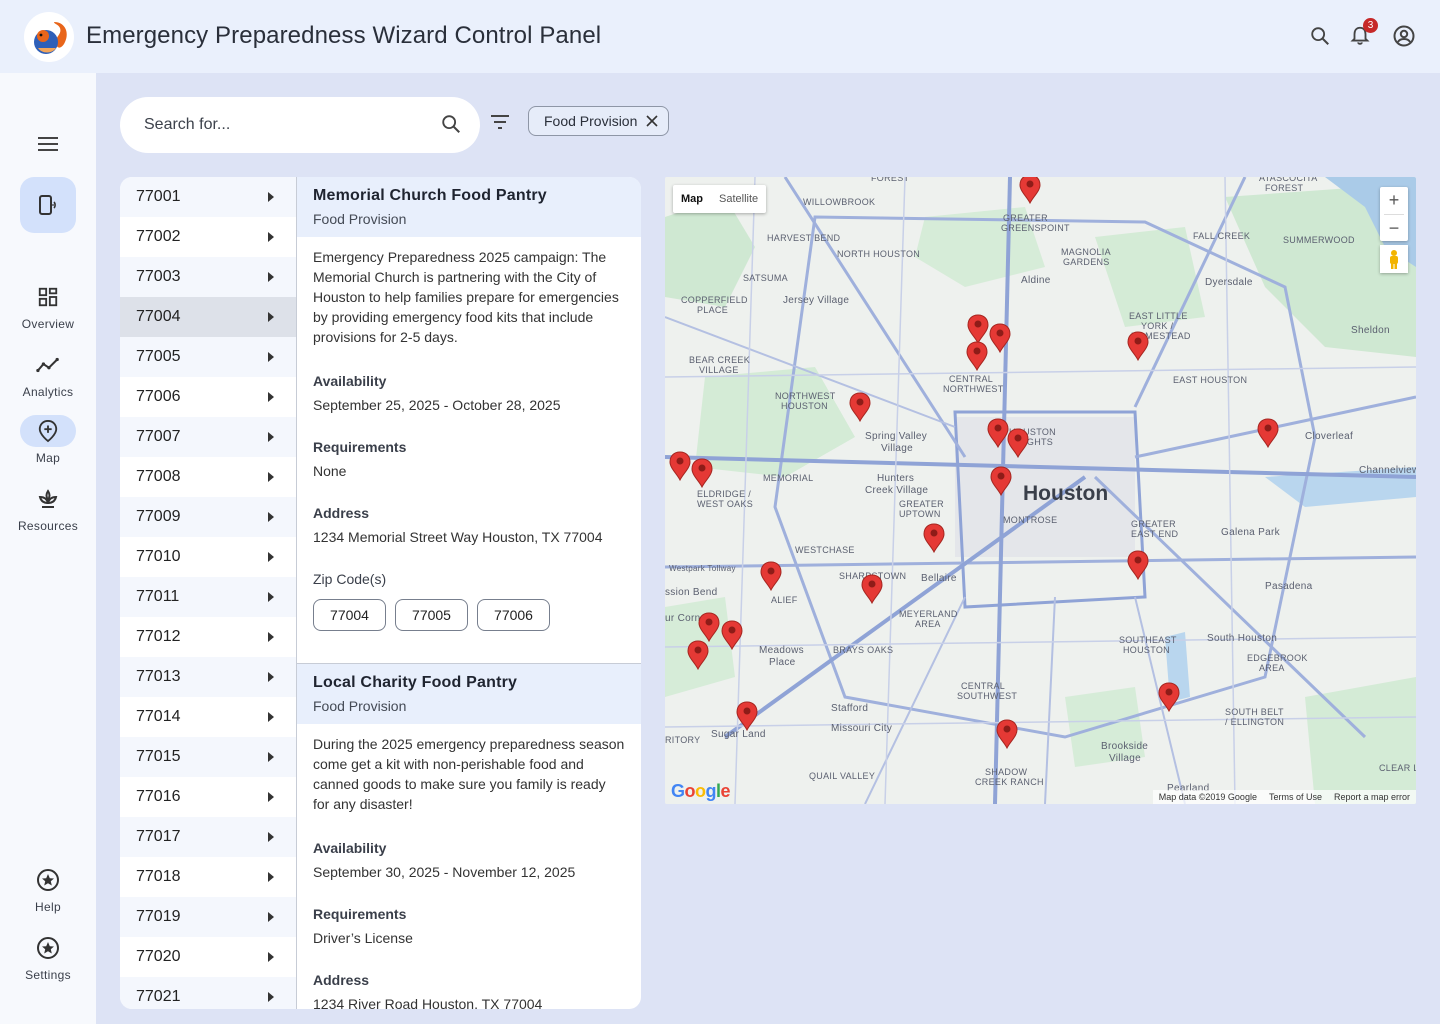 The height and width of the screenshot is (1024, 1440). Describe the element at coordinates (208, 757) in the screenshot. I see `zip-list-item: 77015` at that location.